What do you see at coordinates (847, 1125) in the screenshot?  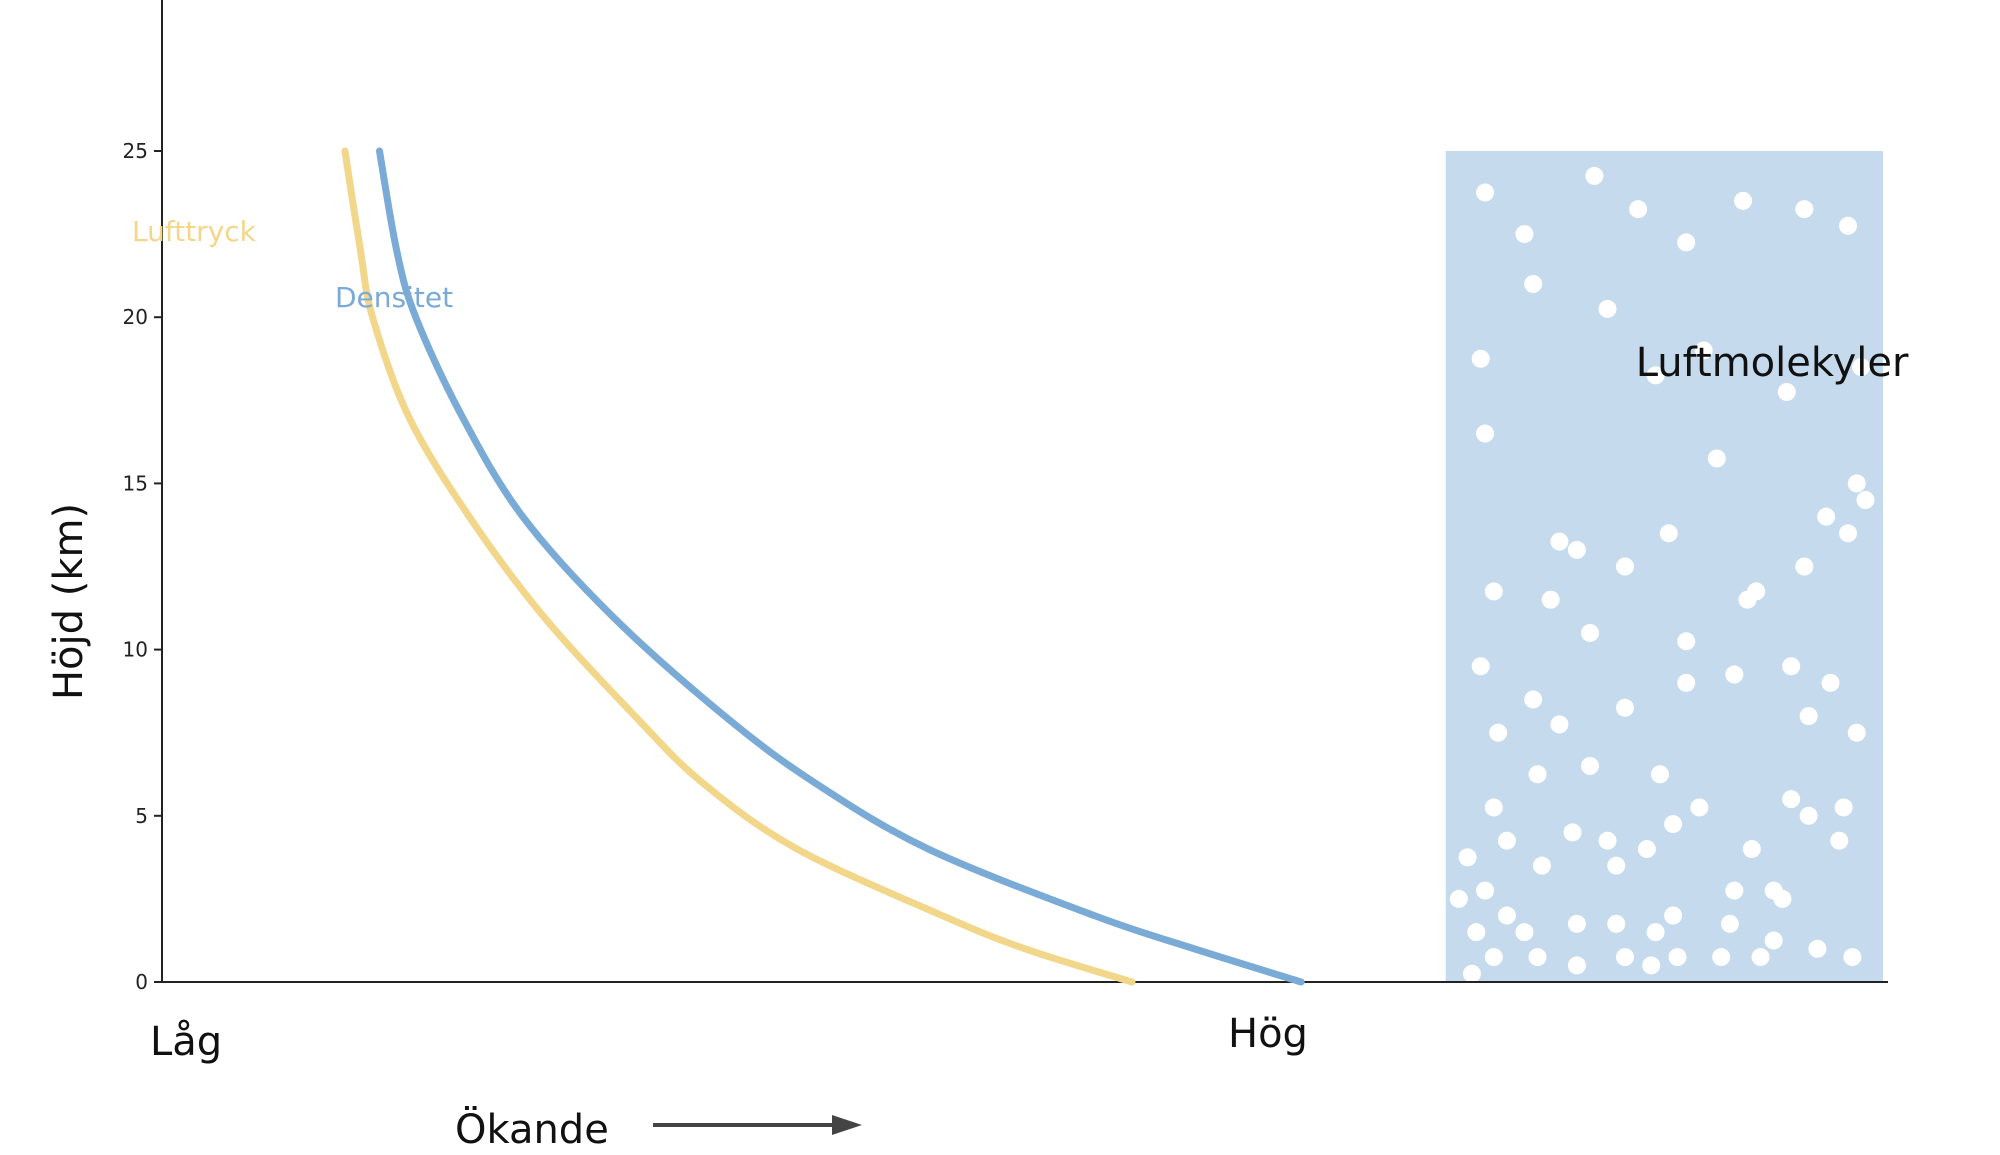 I see `direction-arrow-head` at bounding box center [847, 1125].